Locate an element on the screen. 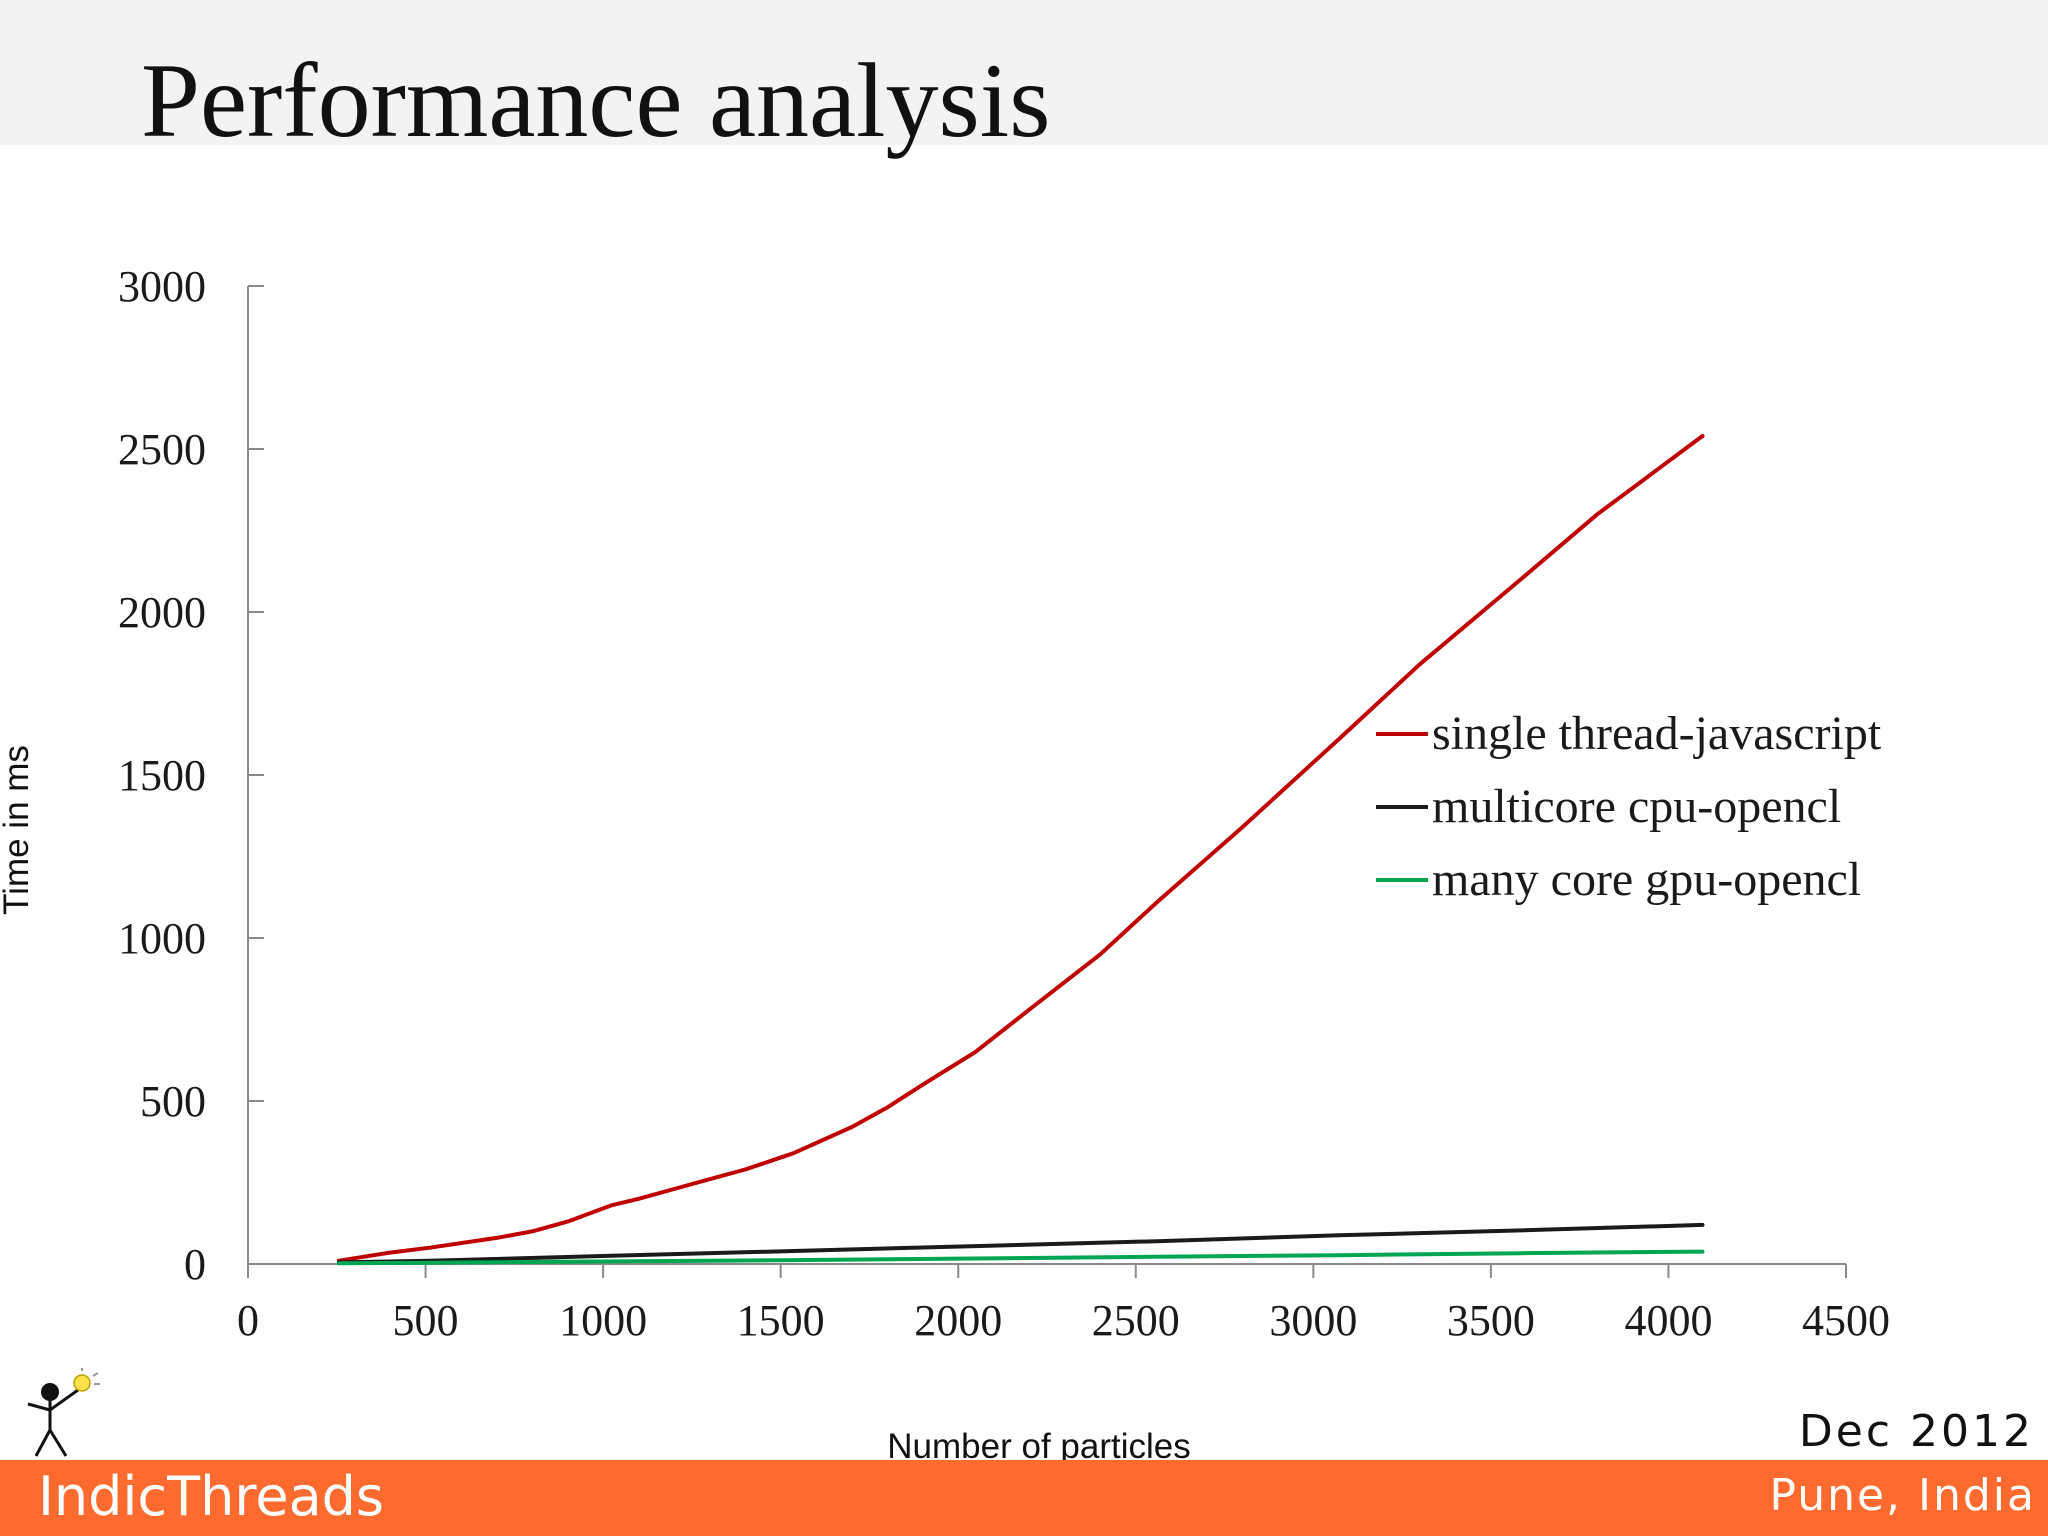 The image size is (2048, 1536). title-band is located at coordinates (1024, 72).